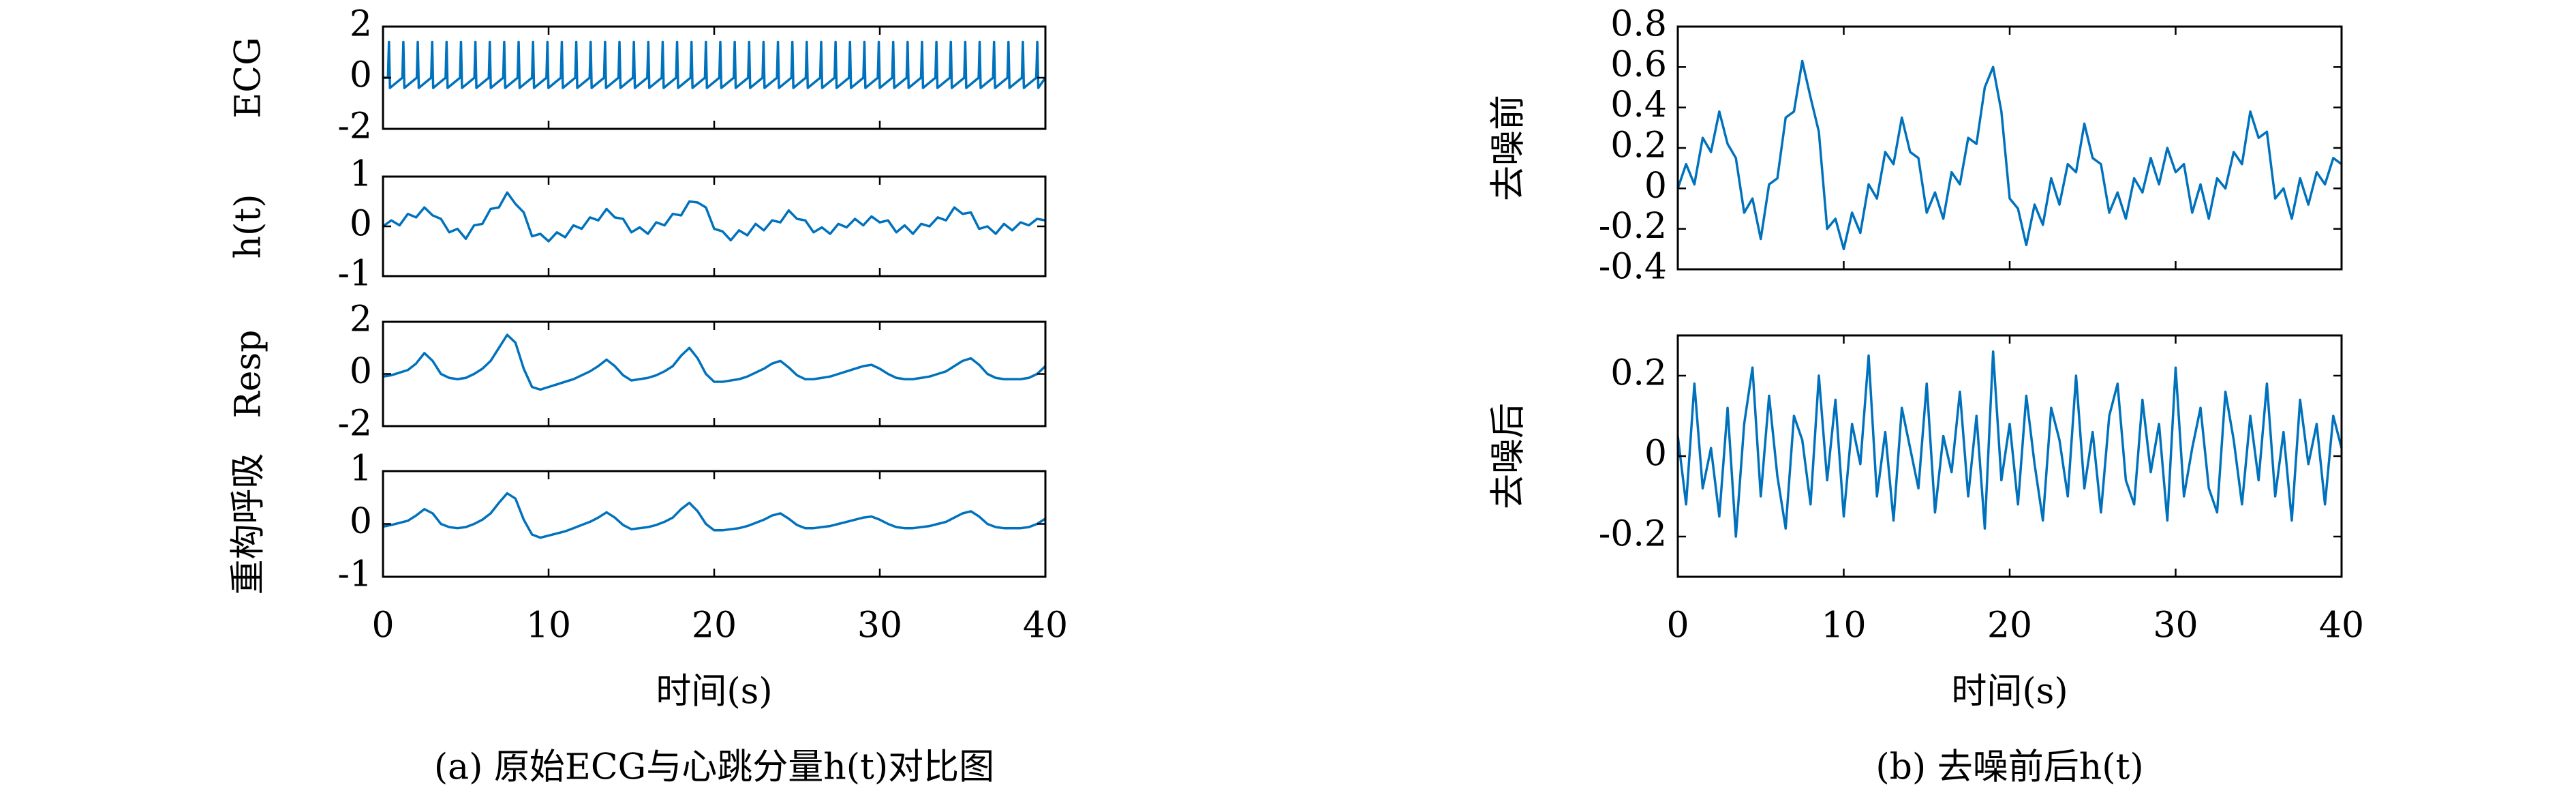  Describe the element at coordinates (1509, 456) in the screenshot. I see `y-axis-label: 去噪后` at that location.